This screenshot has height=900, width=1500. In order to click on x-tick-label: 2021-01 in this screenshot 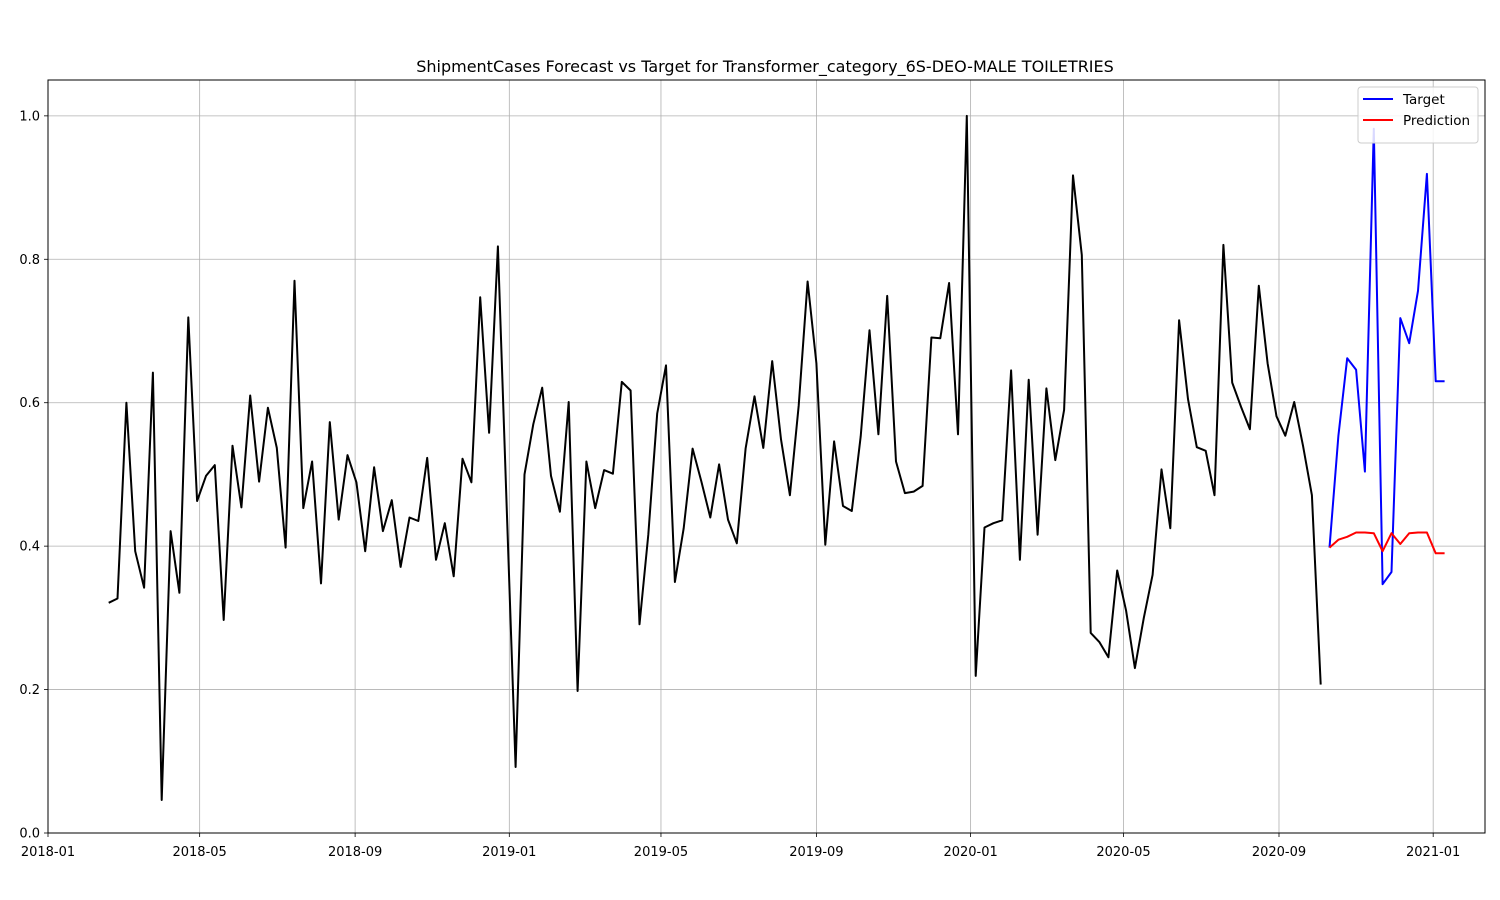, I will do `click(1433, 852)`.